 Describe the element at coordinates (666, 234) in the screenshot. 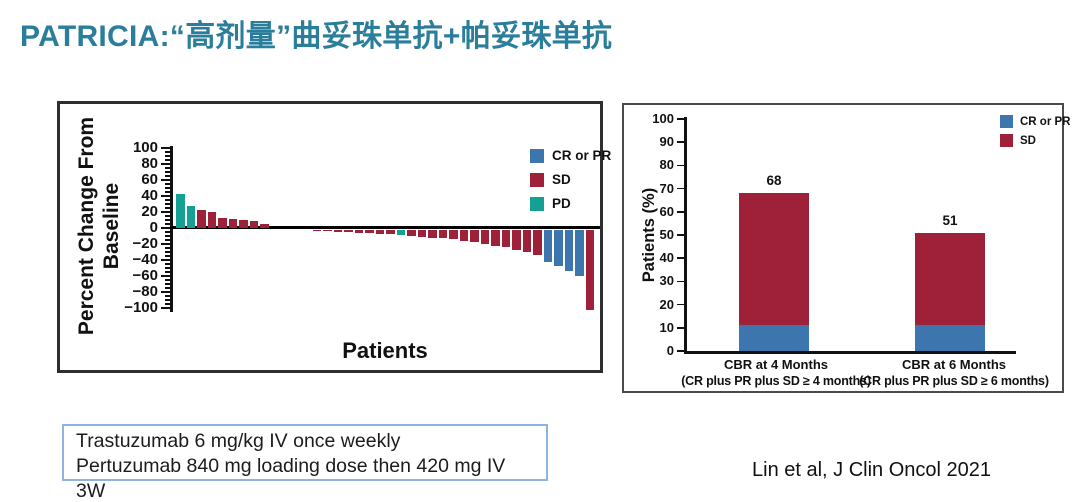

I see `y-axis-tick-label: 50` at that location.